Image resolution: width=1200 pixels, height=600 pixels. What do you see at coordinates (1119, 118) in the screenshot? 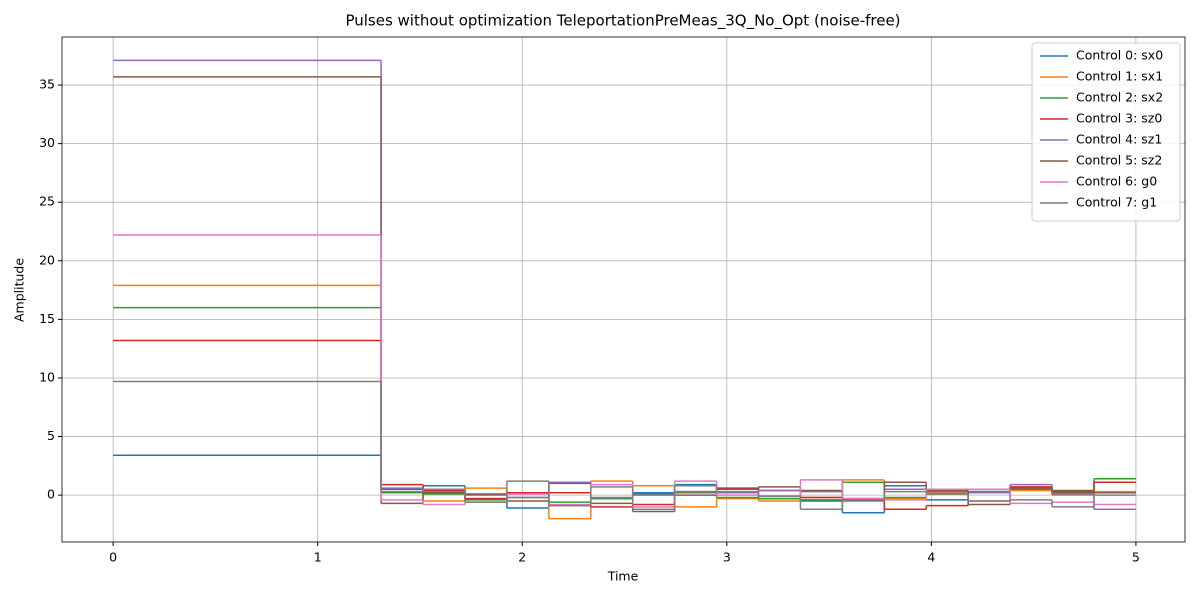
I see `legend-label: Control 3: sz0` at bounding box center [1119, 118].